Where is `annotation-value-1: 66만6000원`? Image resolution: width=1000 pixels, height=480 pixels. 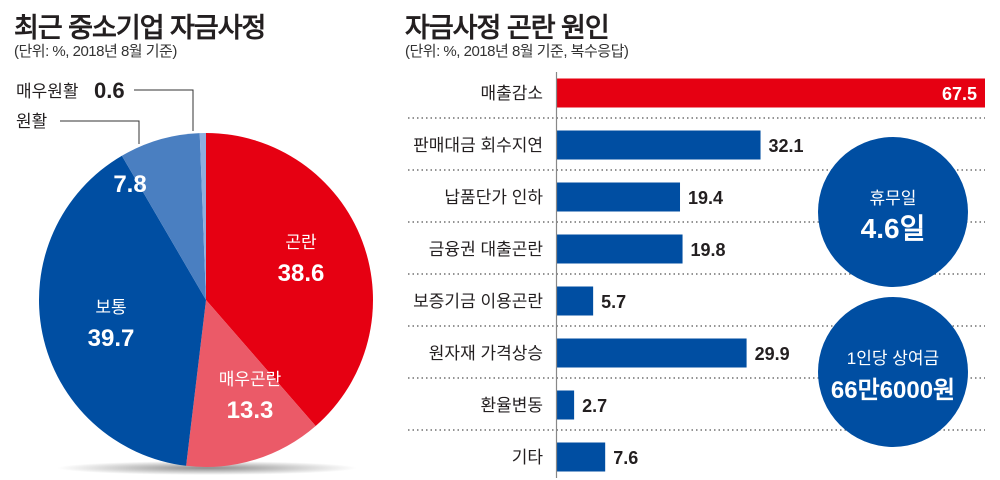 annotation-value-1: 66만6000원 is located at coordinates (893, 390).